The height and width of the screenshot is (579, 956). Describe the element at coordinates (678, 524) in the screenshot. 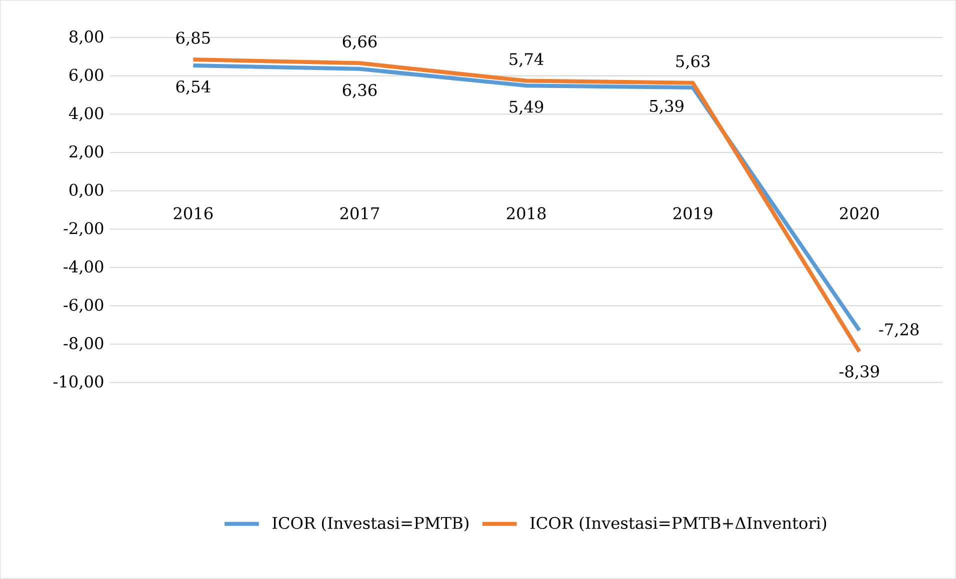

I see `legend-label: ICOR (Investasi=PMTB+ΔInventori)` at that location.